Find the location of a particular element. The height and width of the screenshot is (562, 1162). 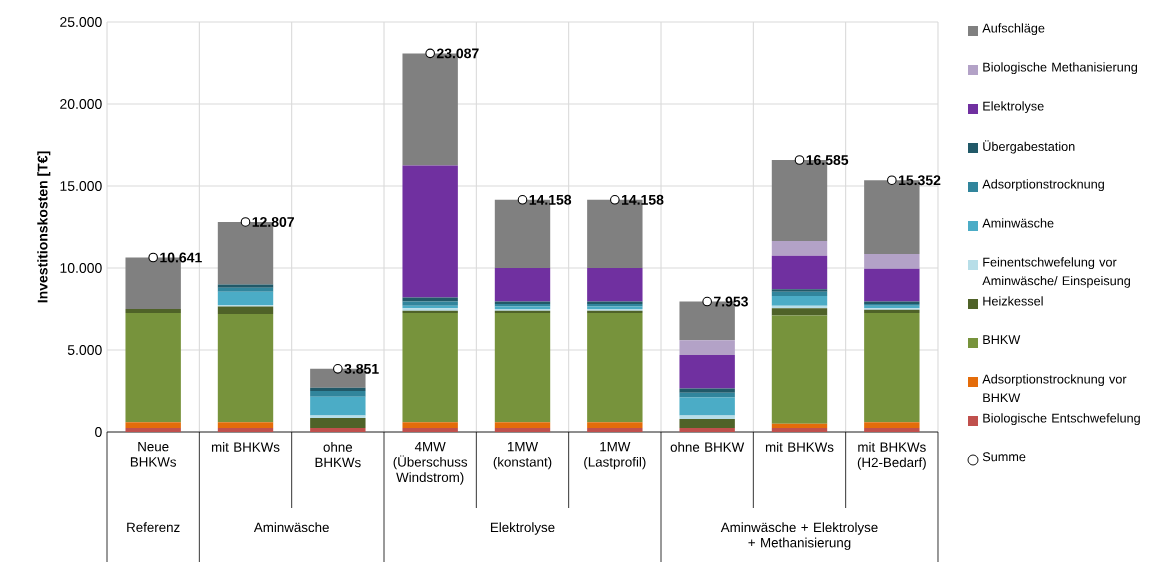

legend-label: Adsorptionstrocknung is located at coordinates (1043, 185).